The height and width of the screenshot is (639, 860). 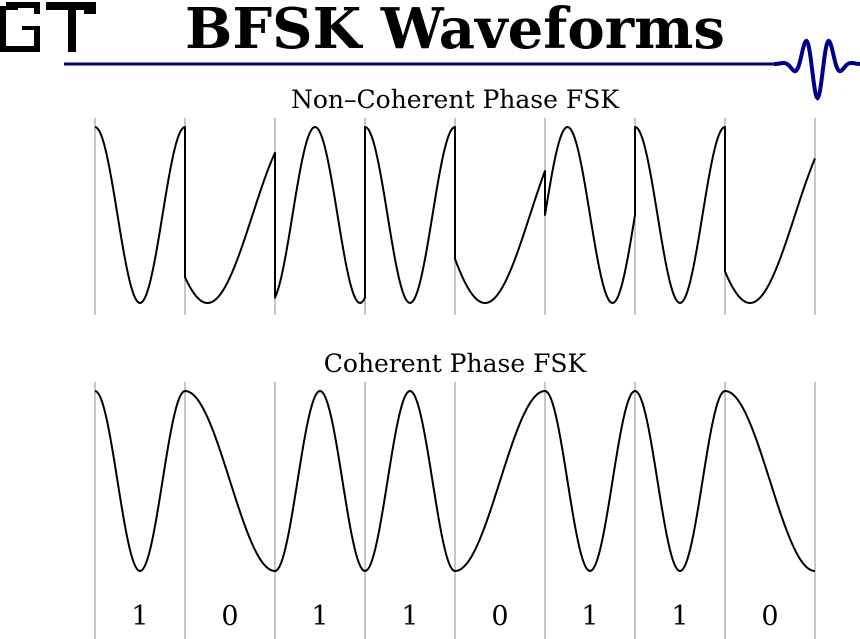 I want to click on panel-title-coherent: Coherent Phase FSK, so click(x=456, y=363).